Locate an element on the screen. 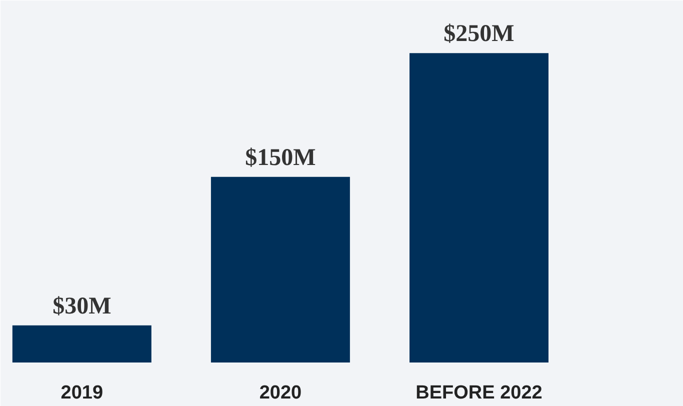 Image resolution: width=683 pixels, height=406 pixels. data-label: $150M is located at coordinates (280, 157).